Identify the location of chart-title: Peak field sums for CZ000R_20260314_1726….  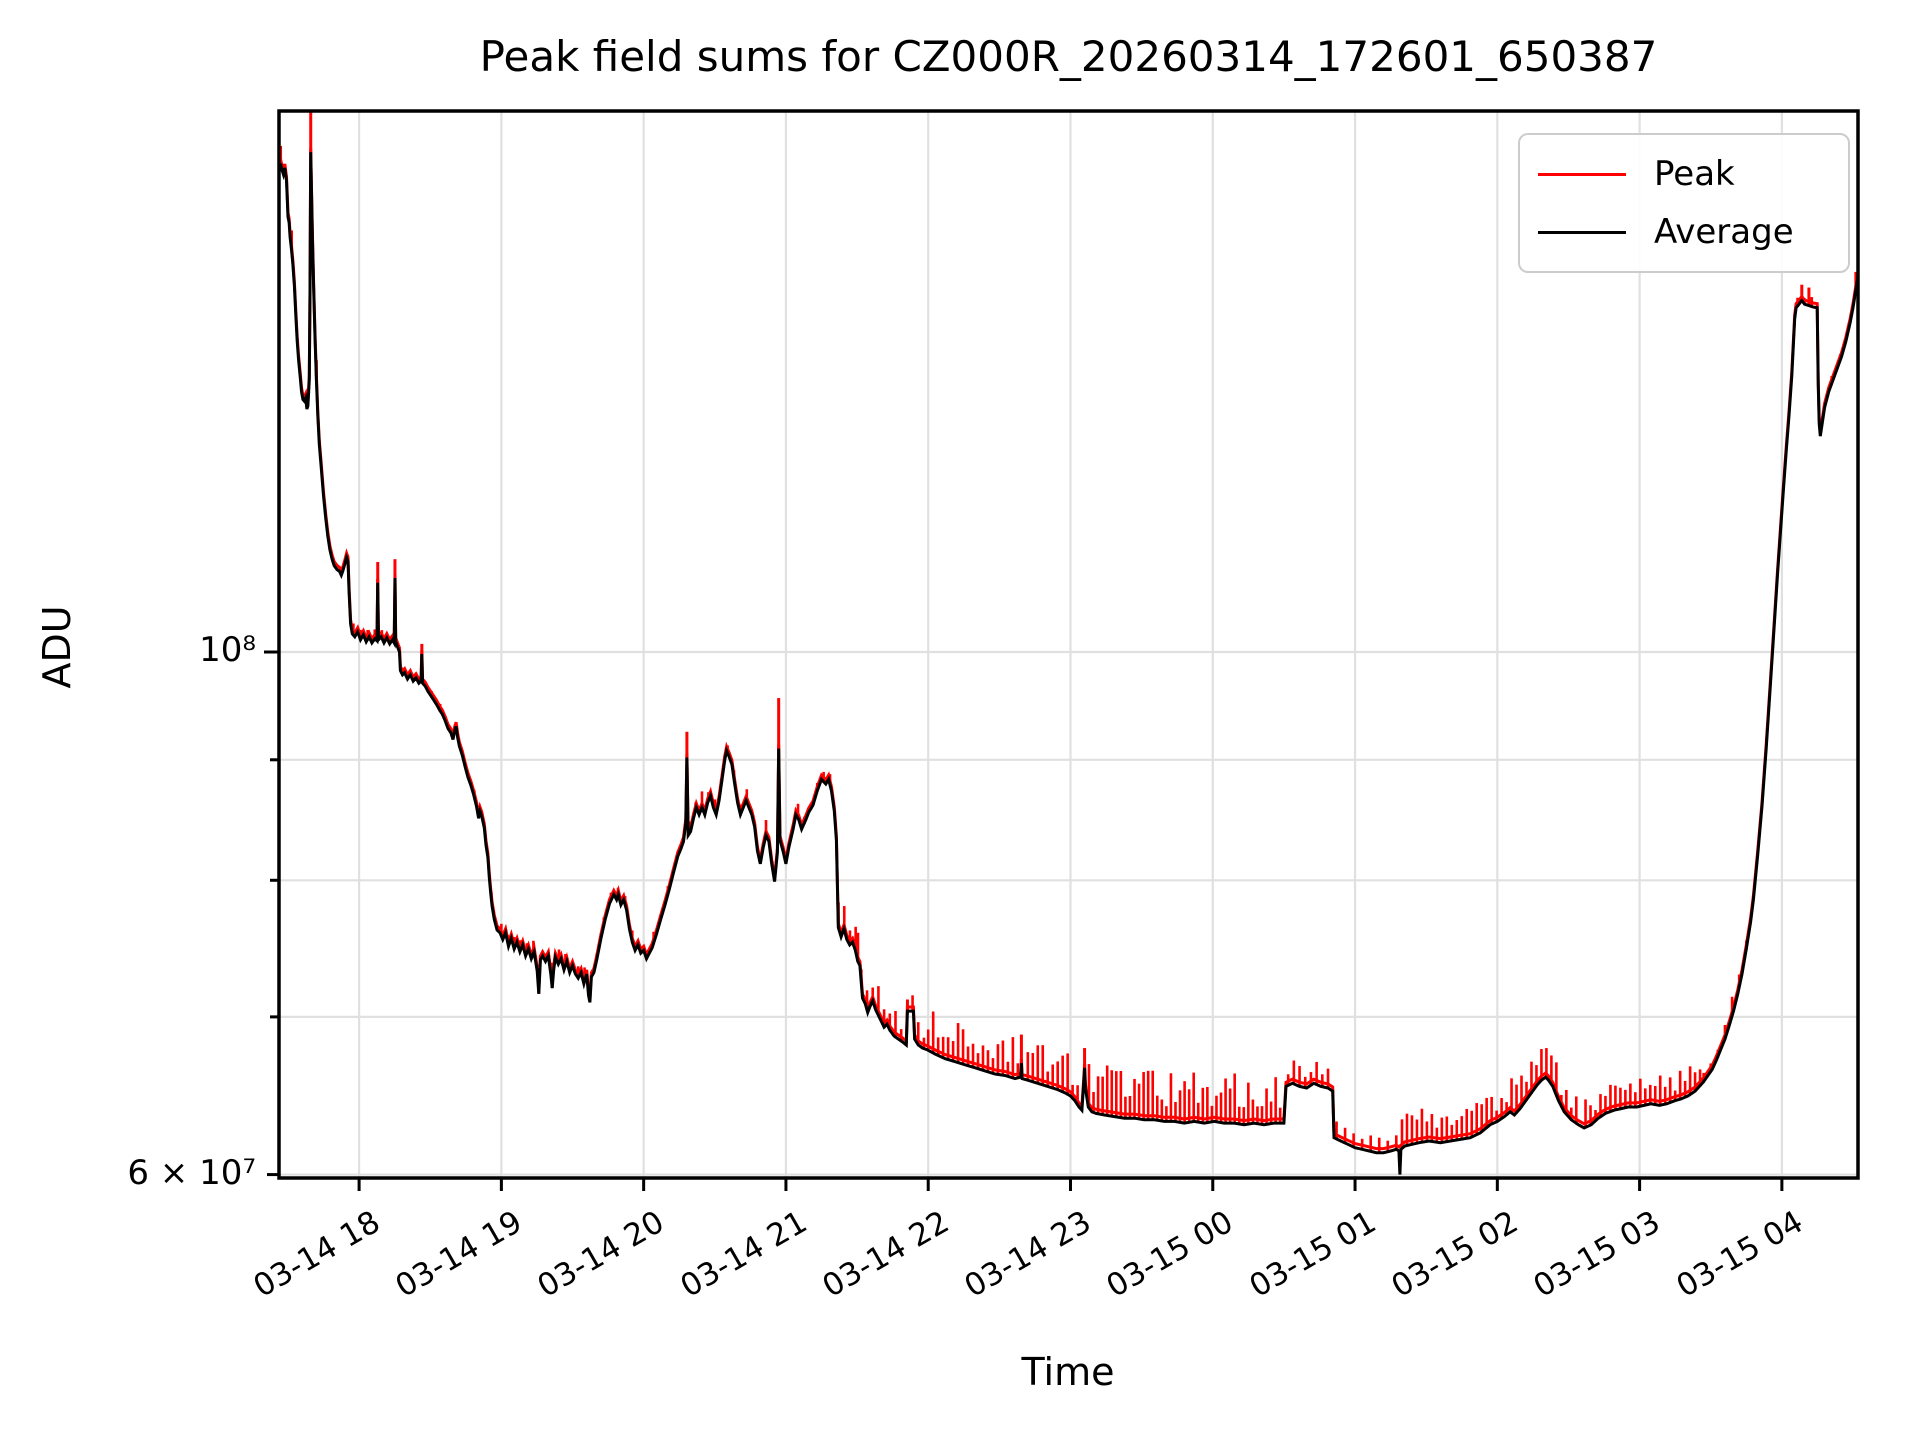
(1068, 56).